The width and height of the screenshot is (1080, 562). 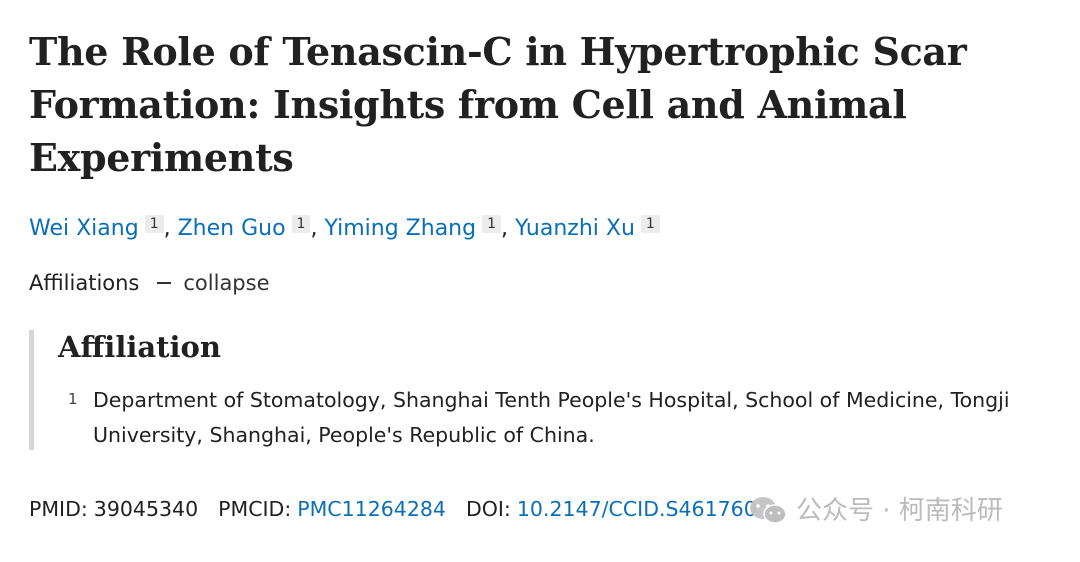 What do you see at coordinates (73, 399) in the screenshot?
I see `affiliation-number: 1` at bounding box center [73, 399].